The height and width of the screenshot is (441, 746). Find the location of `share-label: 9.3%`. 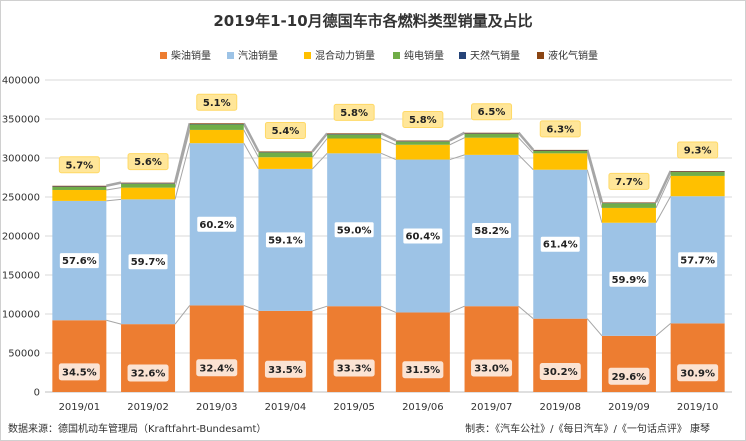

share-label: 9.3% is located at coordinates (698, 151).